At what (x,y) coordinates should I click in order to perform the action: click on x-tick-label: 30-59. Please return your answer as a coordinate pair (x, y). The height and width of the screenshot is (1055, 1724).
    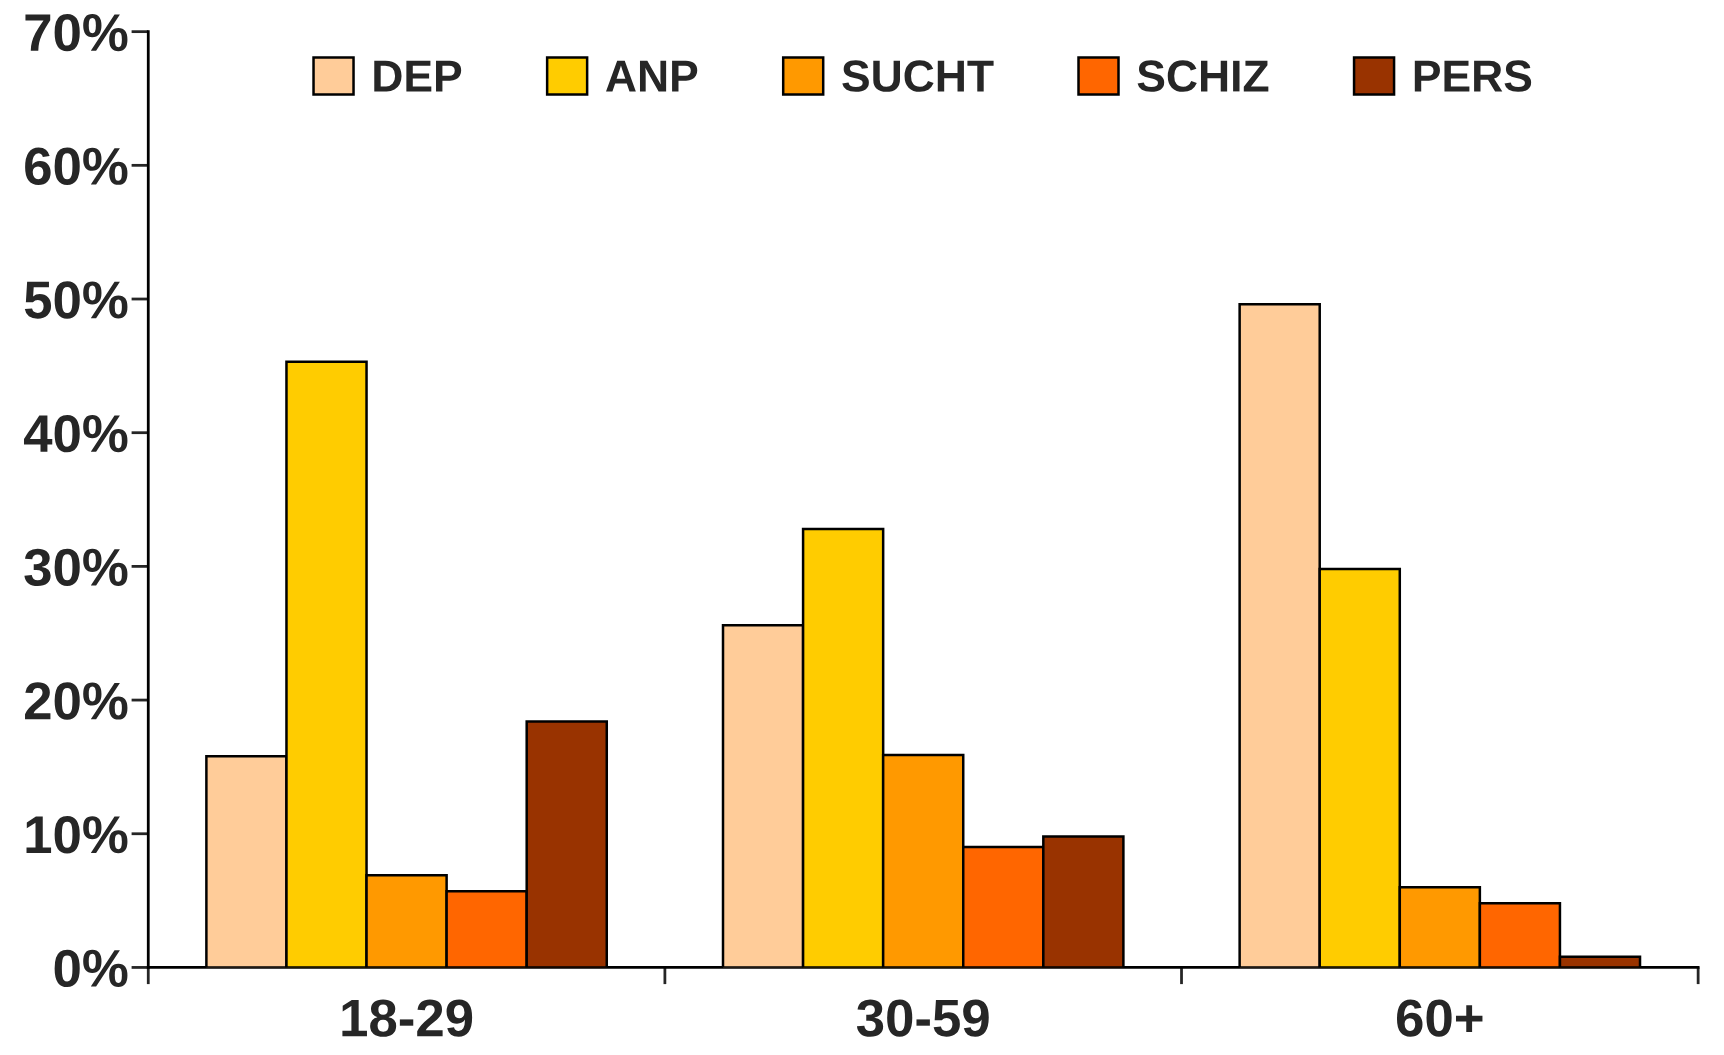
    Looking at the image, I should click on (922, 1018).